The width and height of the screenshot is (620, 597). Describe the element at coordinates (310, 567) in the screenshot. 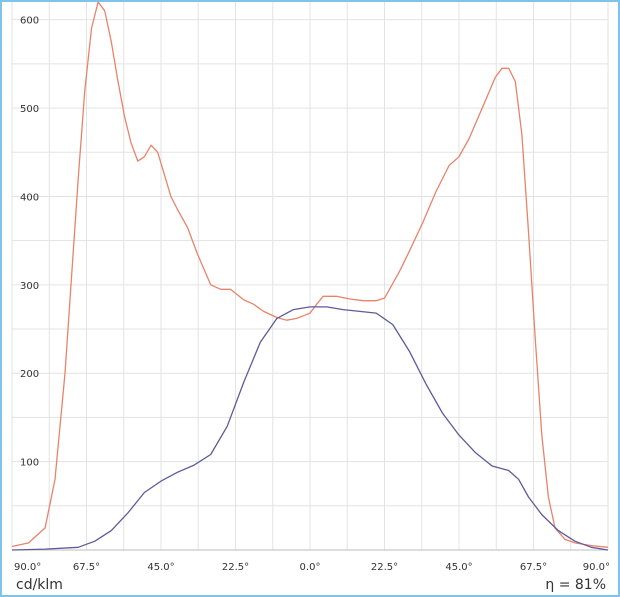

I see `x-tick-label: 0.0°` at that location.